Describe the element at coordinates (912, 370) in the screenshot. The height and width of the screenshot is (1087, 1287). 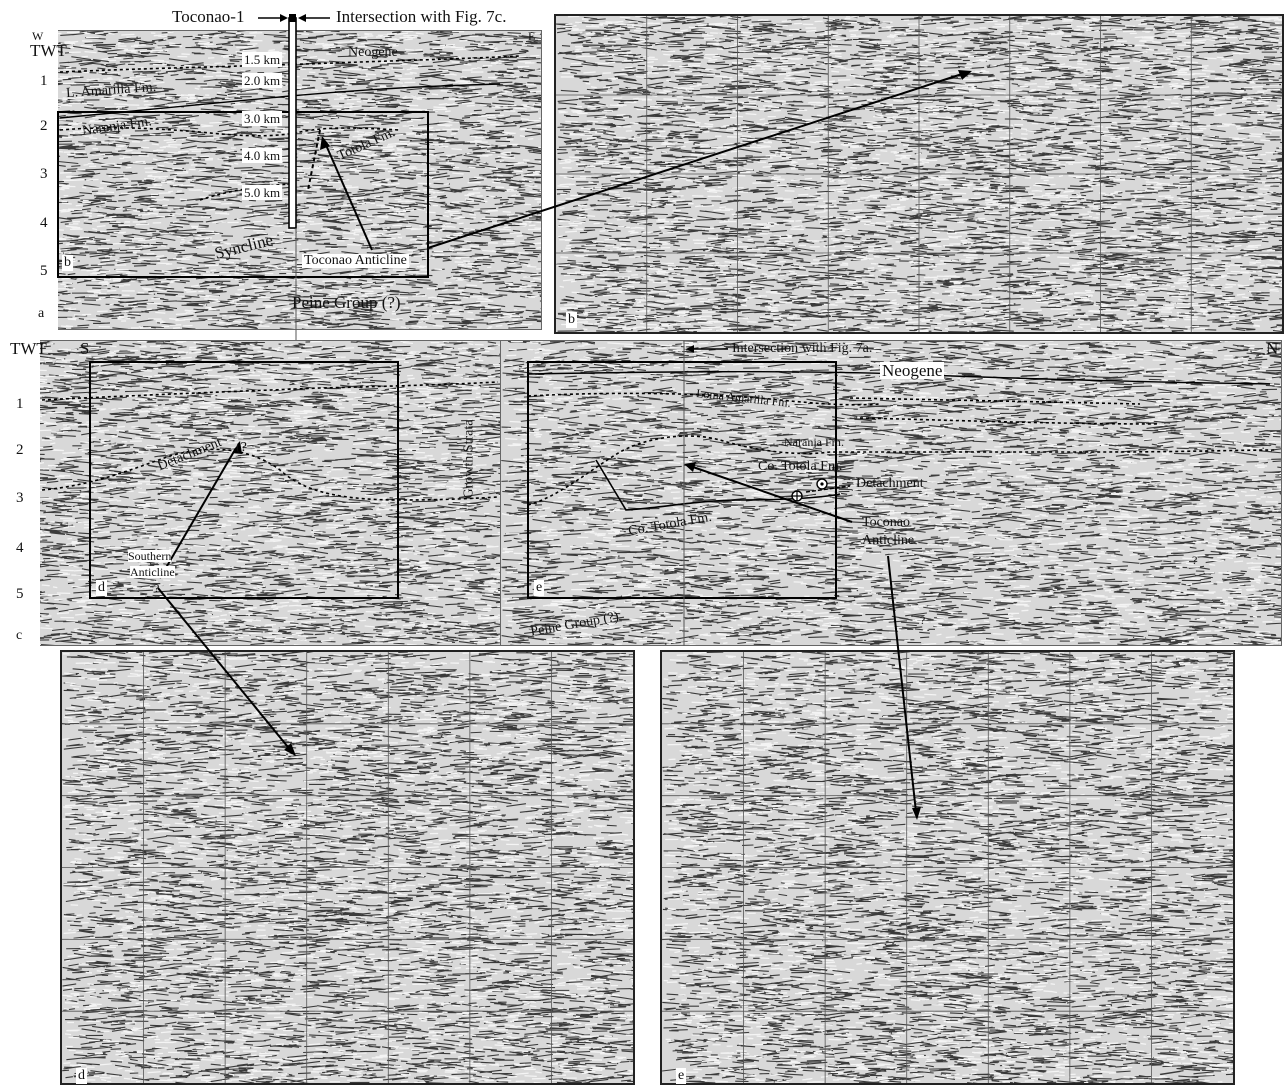
I see `label-neogene-c: Neogene` at that location.